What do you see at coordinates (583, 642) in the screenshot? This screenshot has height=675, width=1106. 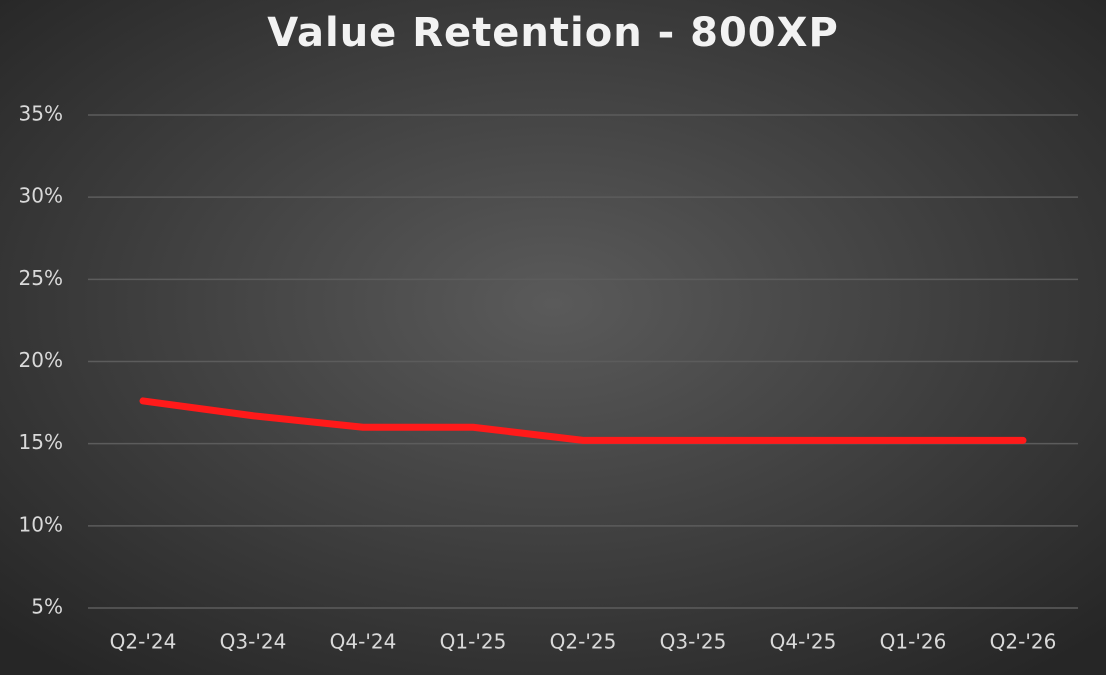 I see `x-tick-label: Q2-'25` at bounding box center [583, 642].